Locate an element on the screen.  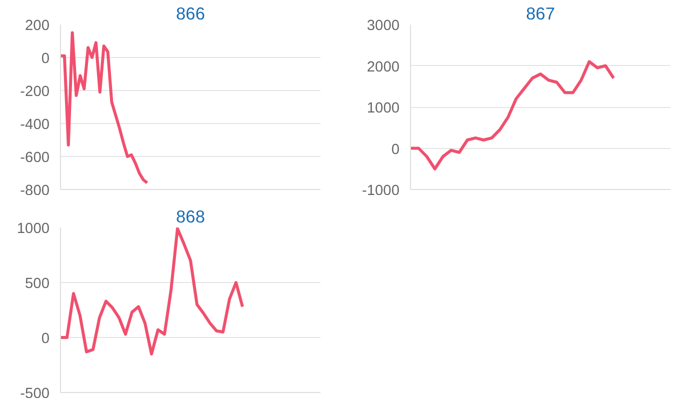
chart-title: 866 is located at coordinates (190, 14).